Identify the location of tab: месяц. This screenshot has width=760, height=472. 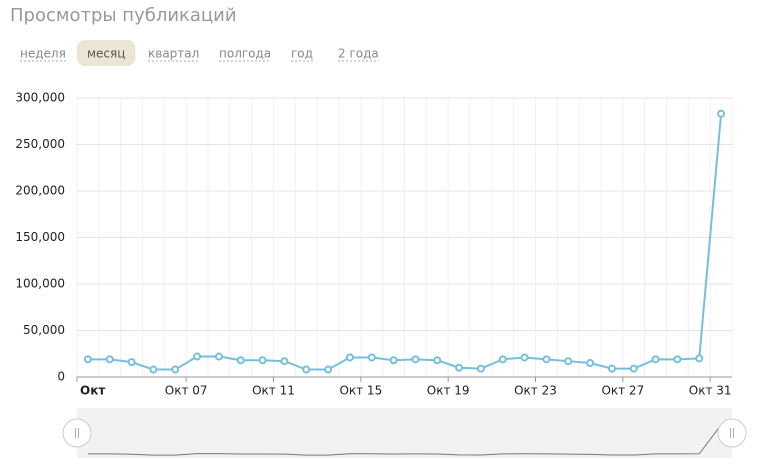
(106, 54).